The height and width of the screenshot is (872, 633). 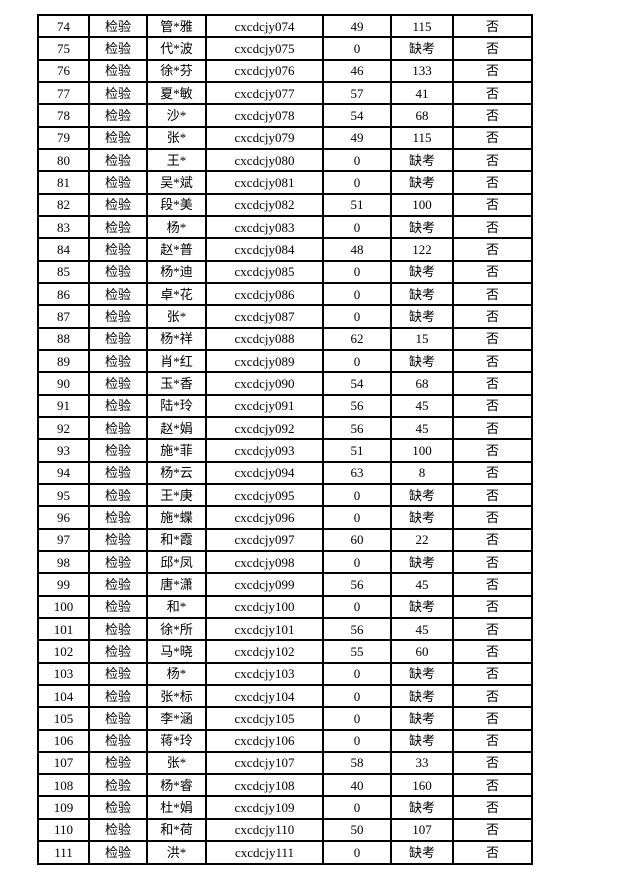 I want to click on cell-account: cxcdcjy077, so click(x=264, y=93).